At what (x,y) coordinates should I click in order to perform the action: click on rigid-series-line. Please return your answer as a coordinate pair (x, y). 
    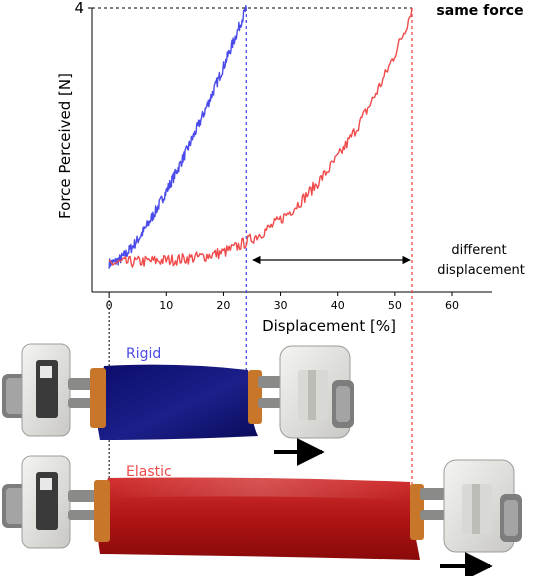
    Looking at the image, I should click on (177, 137).